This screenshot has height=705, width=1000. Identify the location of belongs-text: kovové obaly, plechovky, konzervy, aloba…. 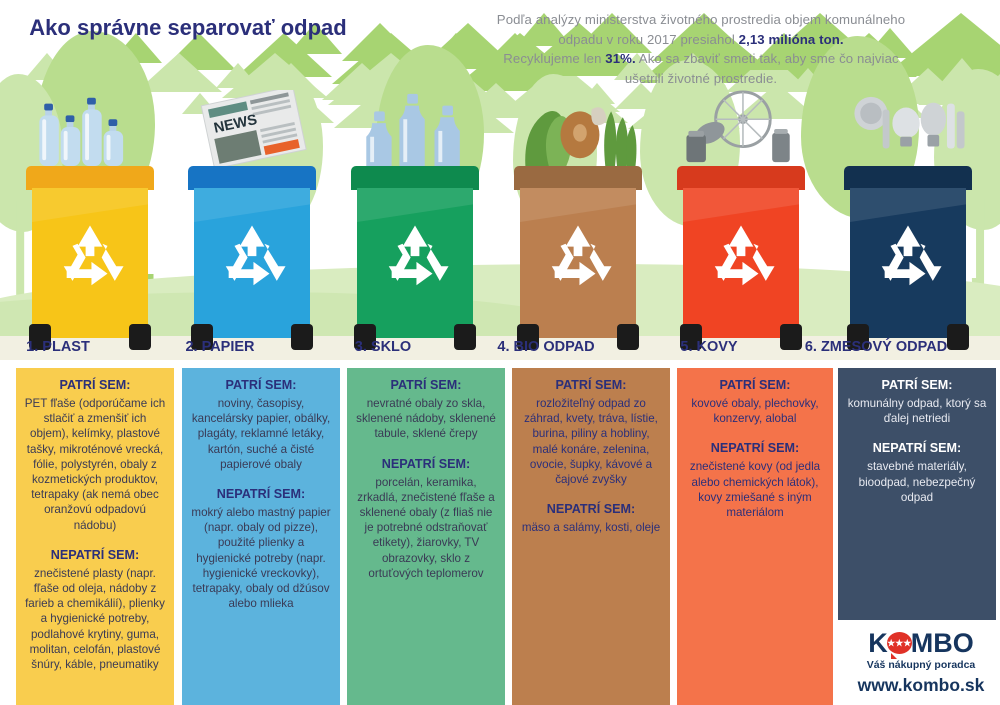
(755, 411).